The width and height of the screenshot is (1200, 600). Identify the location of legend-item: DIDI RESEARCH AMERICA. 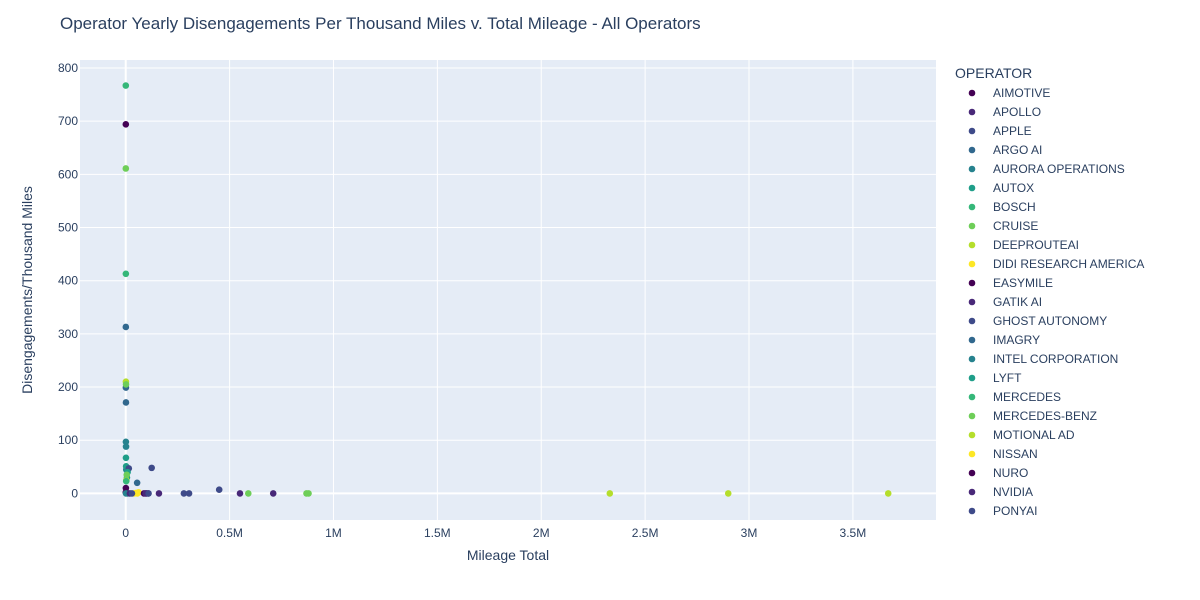
(1056, 264).